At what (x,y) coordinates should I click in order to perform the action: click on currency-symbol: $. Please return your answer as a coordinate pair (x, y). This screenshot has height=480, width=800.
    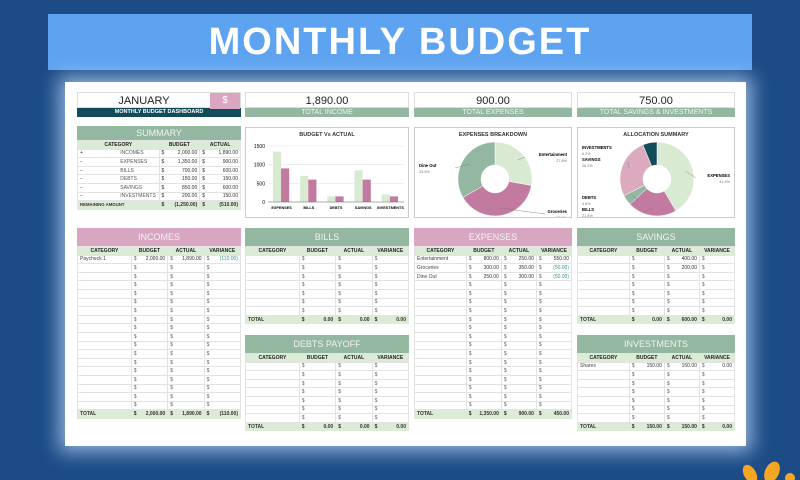
    Looking at the image, I should click on (225, 101).